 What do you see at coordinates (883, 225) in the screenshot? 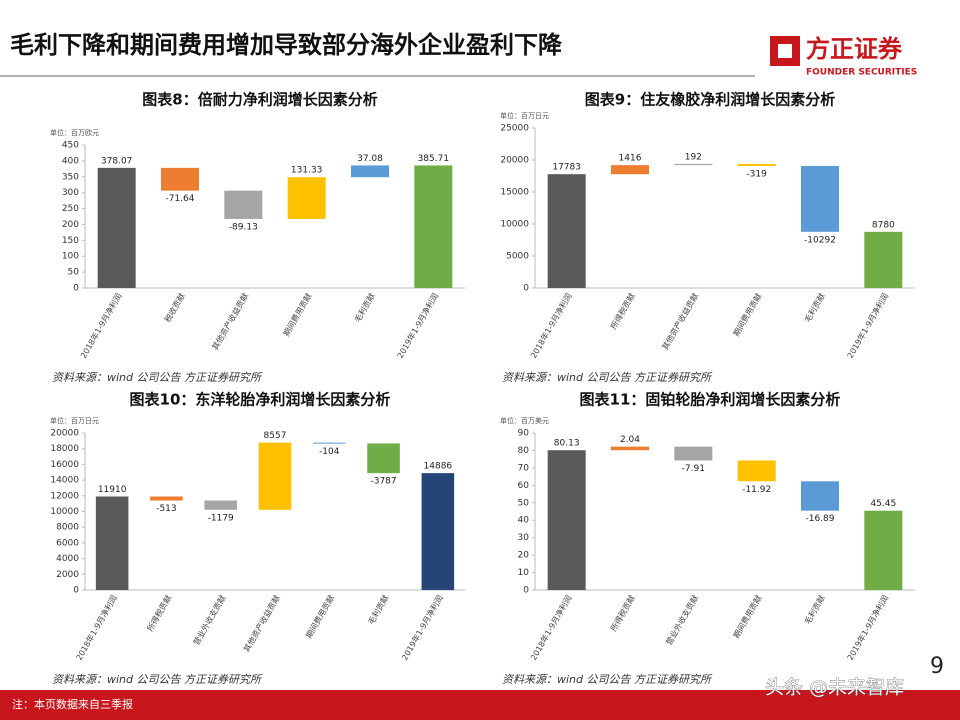
I see `value-label: 8780` at bounding box center [883, 225].